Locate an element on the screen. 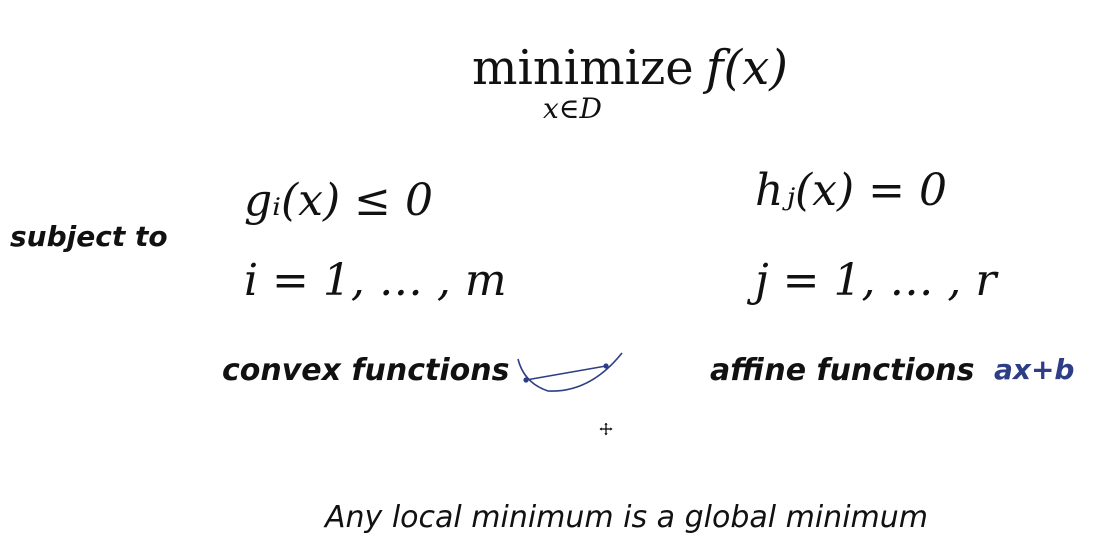 The width and height of the screenshot is (1106, 557). minimize-operator: minimize is located at coordinates (583, 68).